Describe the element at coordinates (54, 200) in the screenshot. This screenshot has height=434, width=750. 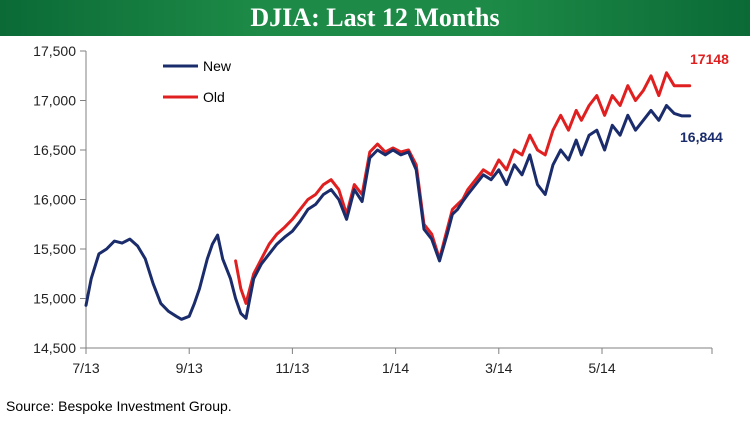
I see `y-tick-label: 16,000` at that location.